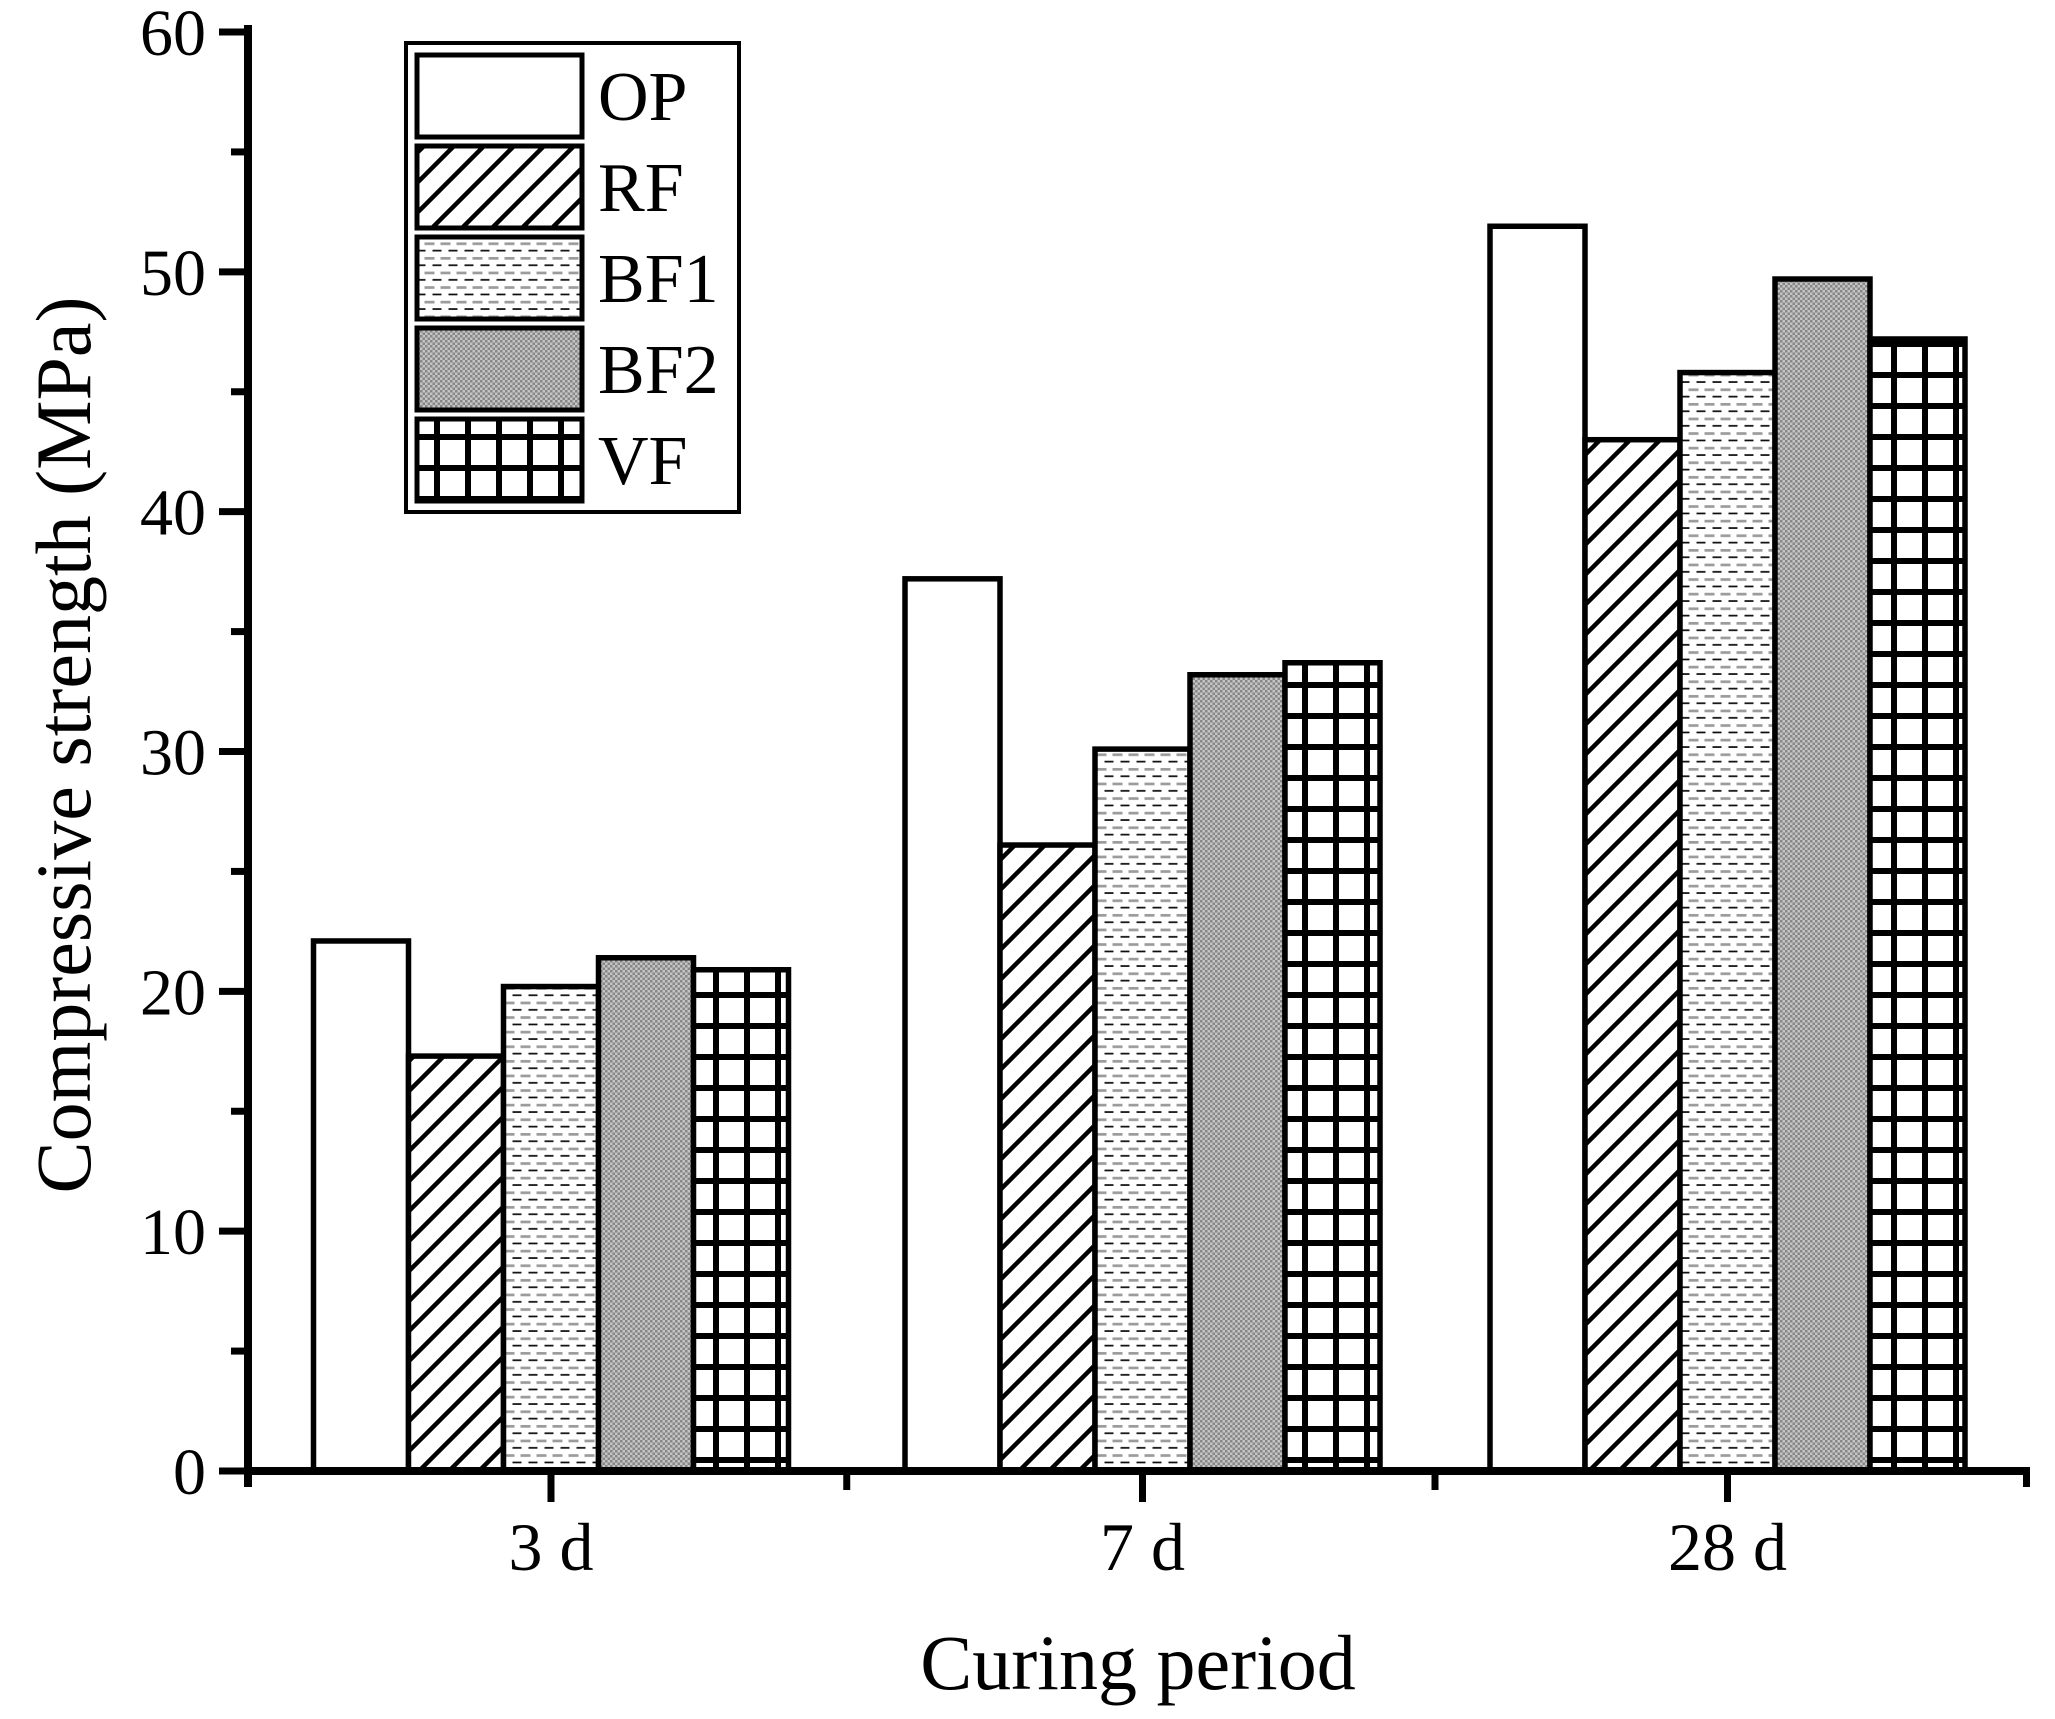 The image size is (2055, 1719). I want to click on bar-28d-rf, so click(1632, 955).